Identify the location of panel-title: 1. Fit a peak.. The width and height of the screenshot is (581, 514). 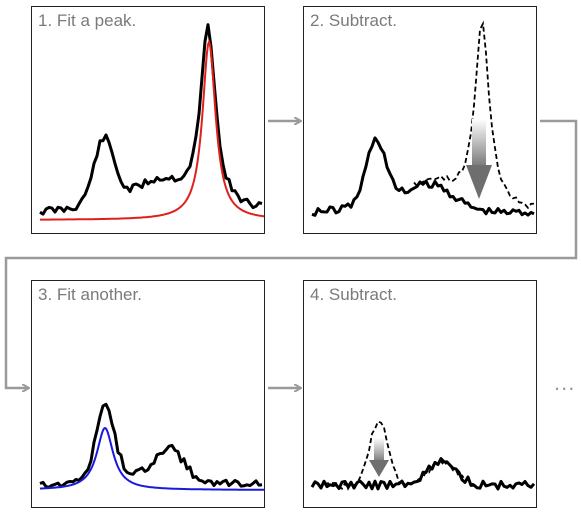
(87, 20).